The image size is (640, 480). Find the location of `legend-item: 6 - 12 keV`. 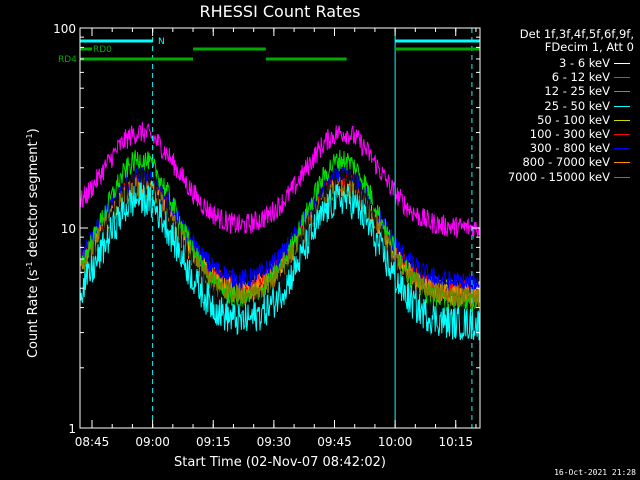

legend-item: 6 - 12 keV is located at coordinates (559, 77).